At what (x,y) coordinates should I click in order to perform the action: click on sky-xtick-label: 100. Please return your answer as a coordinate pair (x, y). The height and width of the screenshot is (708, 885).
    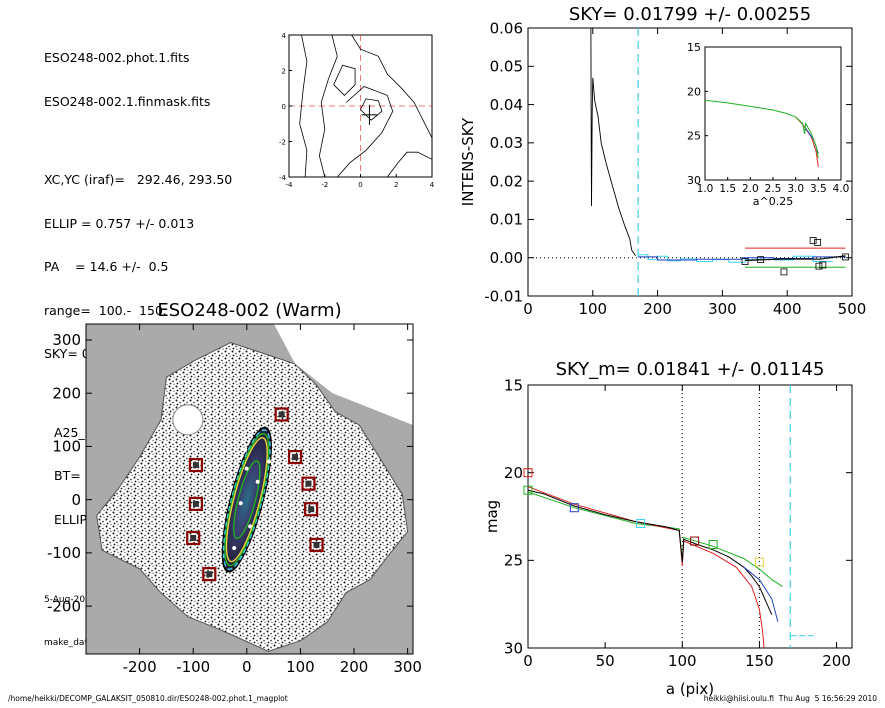
    Looking at the image, I should click on (592, 309).